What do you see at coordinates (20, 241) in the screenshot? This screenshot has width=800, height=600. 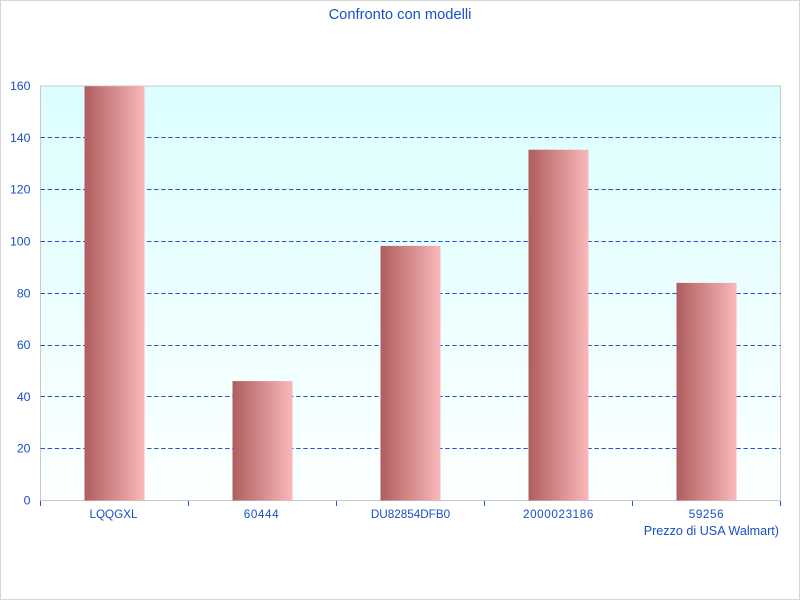 I see `svg-text: 100` at bounding box center [20, 241].